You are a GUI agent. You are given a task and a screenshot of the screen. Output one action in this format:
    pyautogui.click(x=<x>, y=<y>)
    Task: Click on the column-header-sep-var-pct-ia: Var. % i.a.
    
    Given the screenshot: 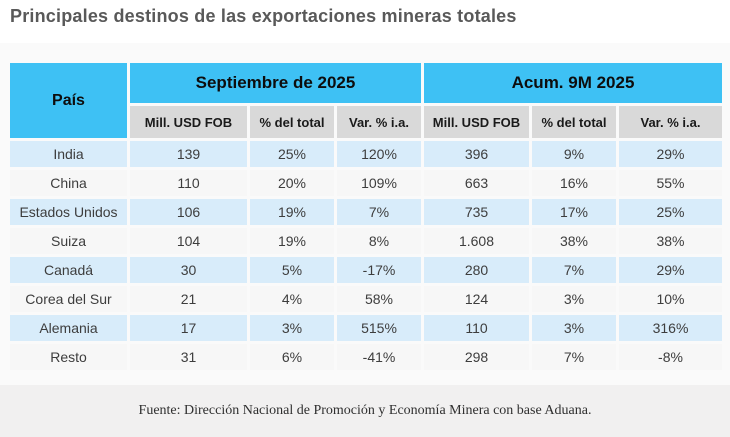 What is the action you would take?
    pyautogui.click(x=379, y=122)
    